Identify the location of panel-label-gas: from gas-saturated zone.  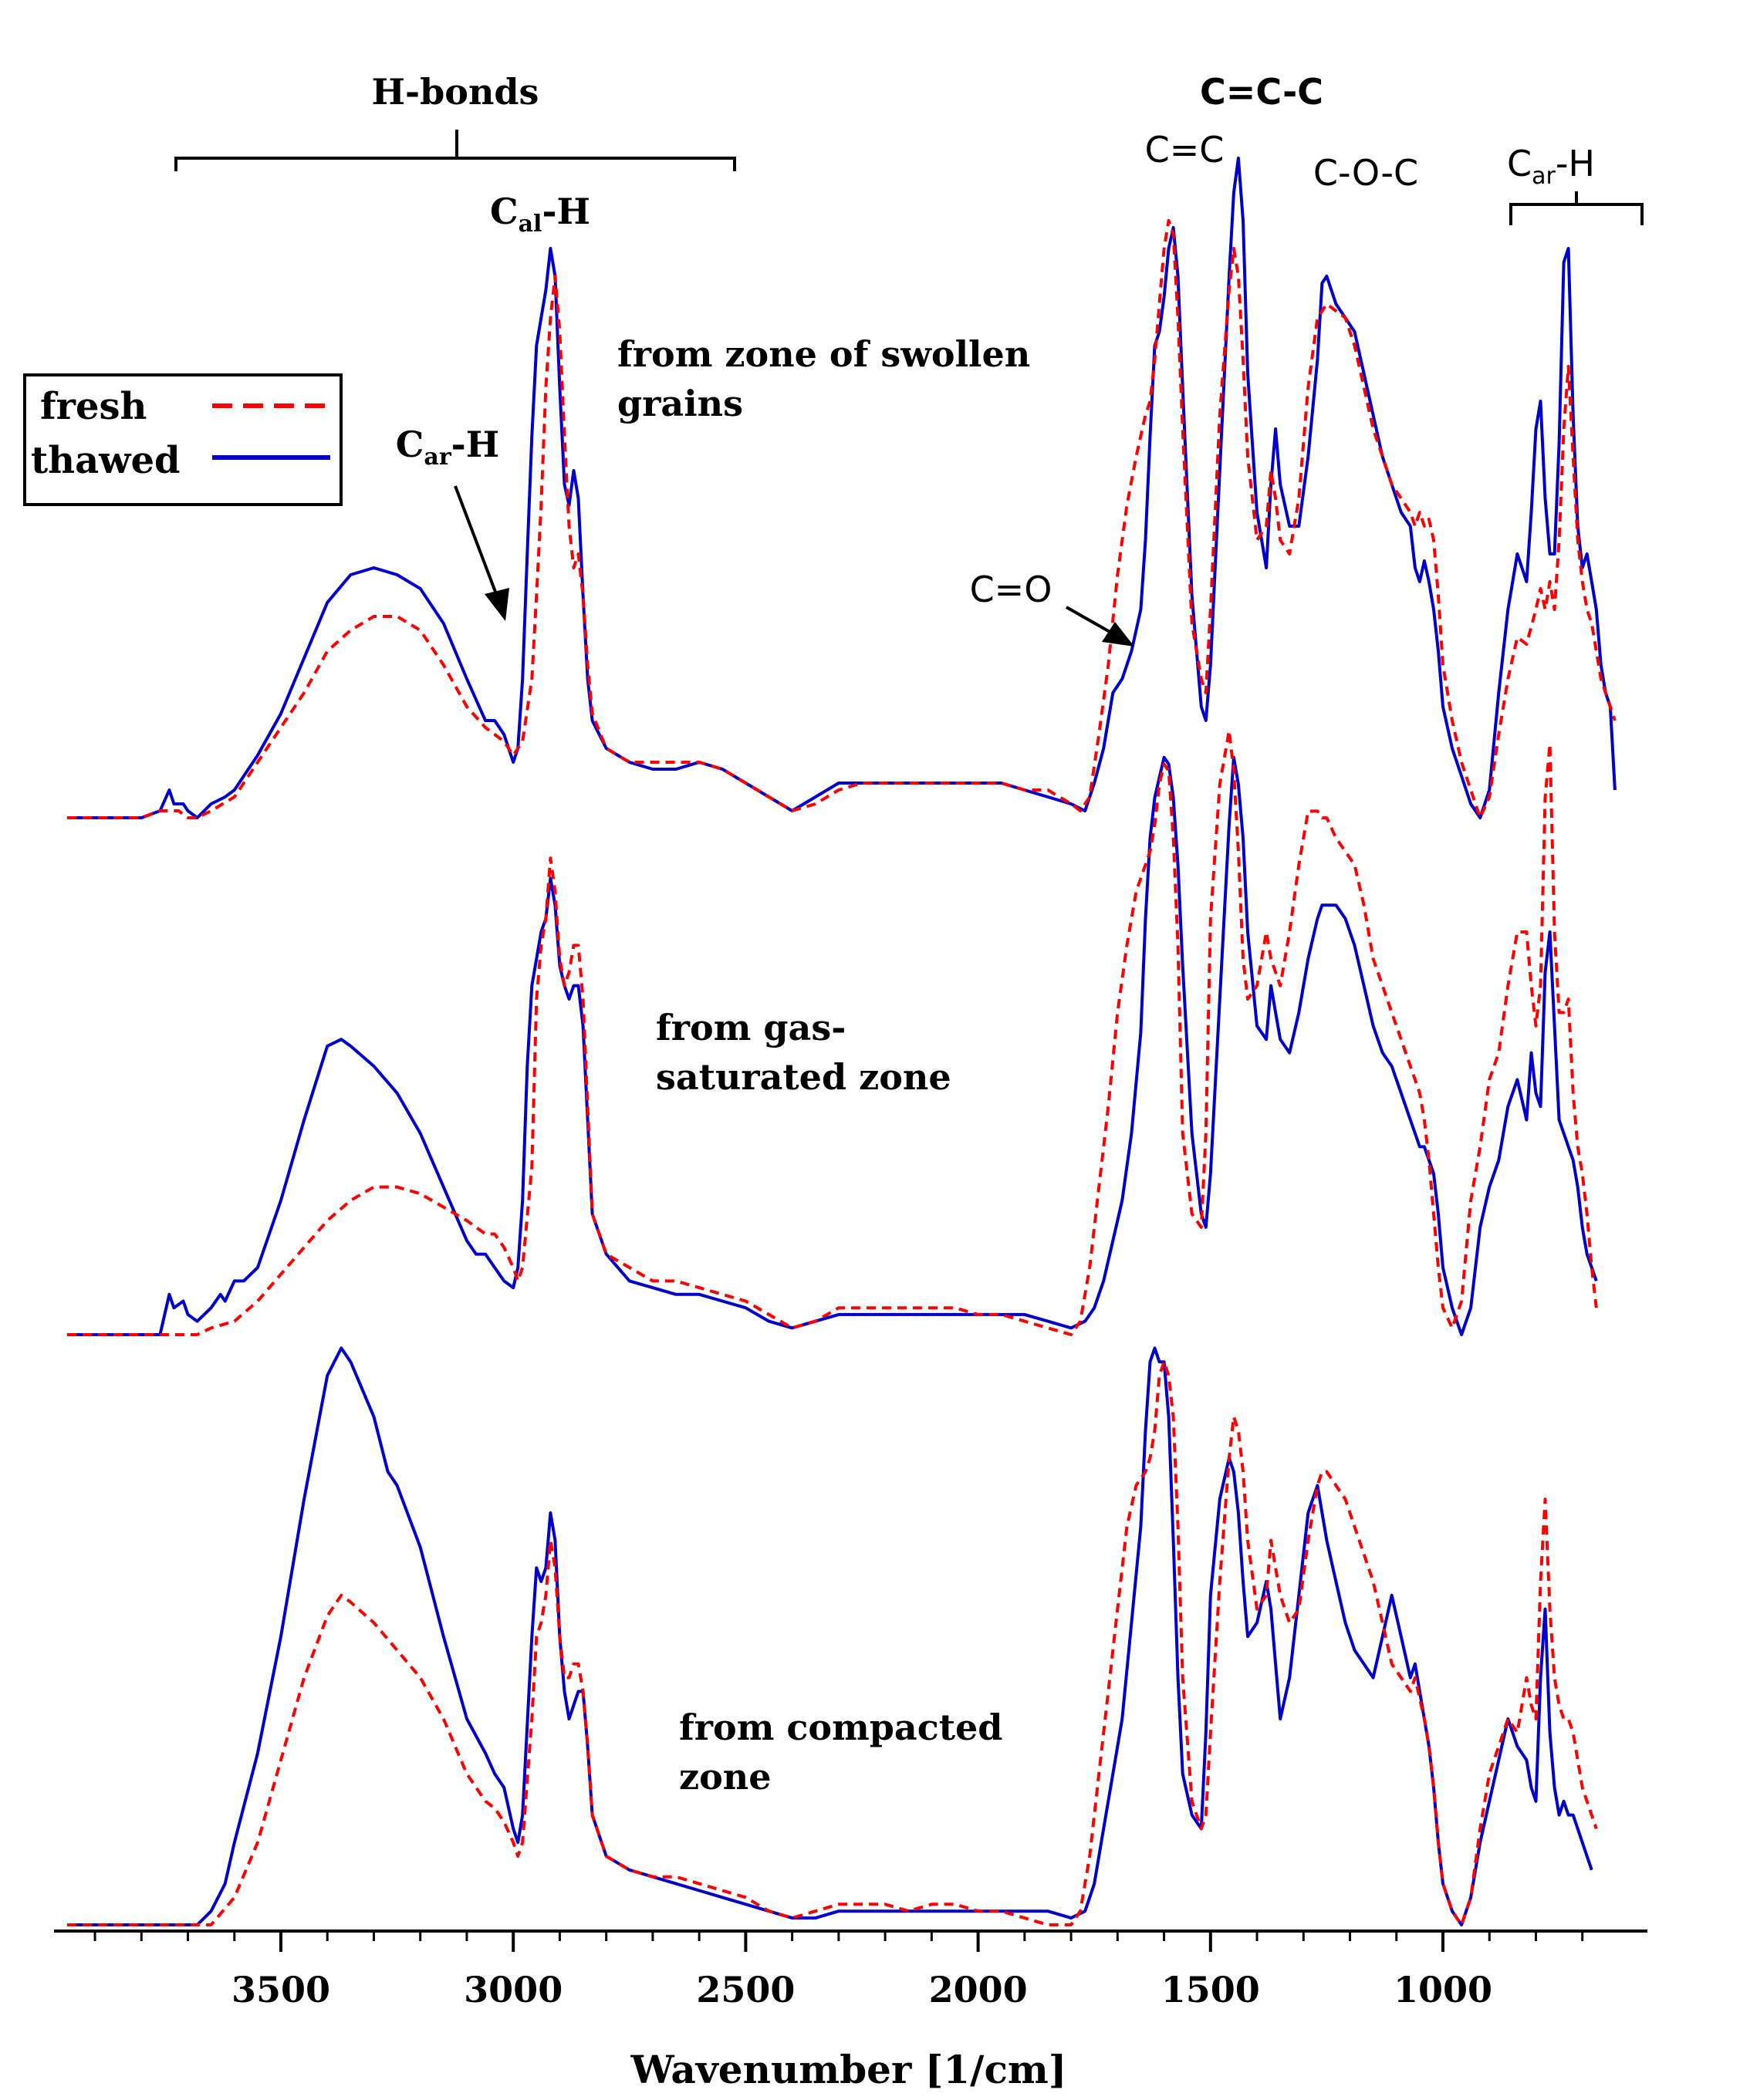
(803, 1052).